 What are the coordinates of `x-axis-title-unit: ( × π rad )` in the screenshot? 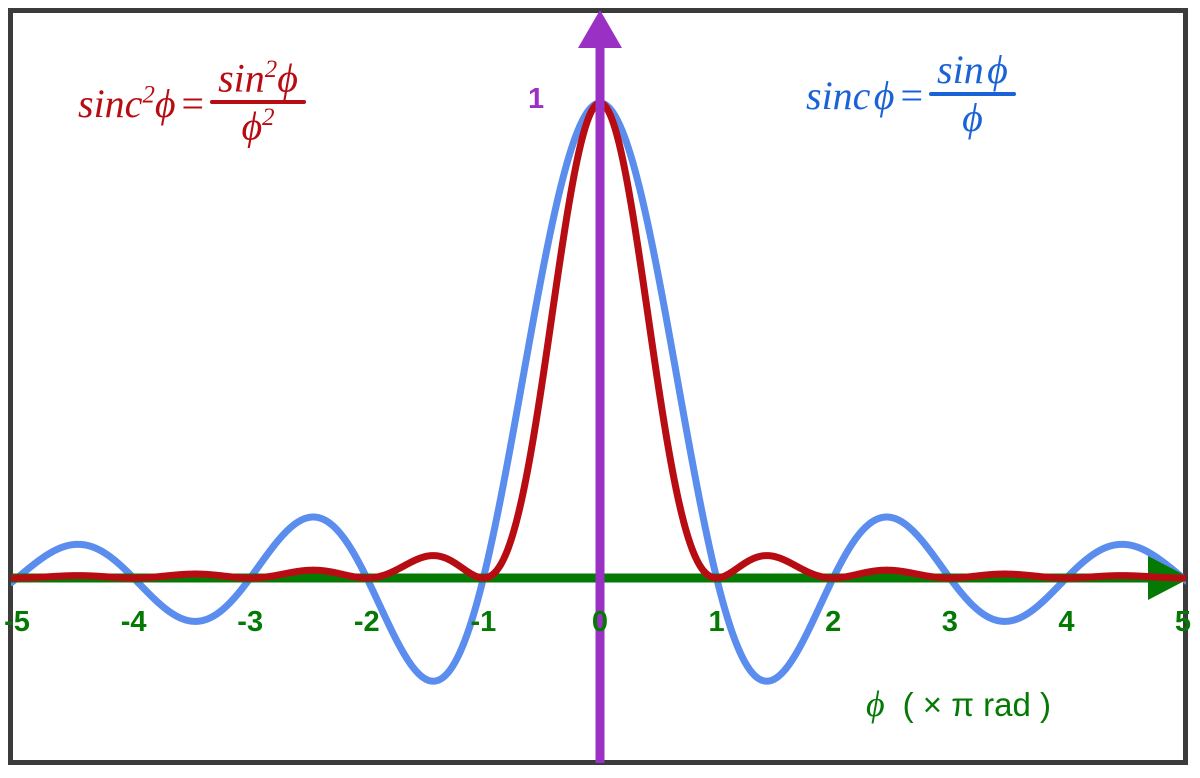 It's located at (977, 704).